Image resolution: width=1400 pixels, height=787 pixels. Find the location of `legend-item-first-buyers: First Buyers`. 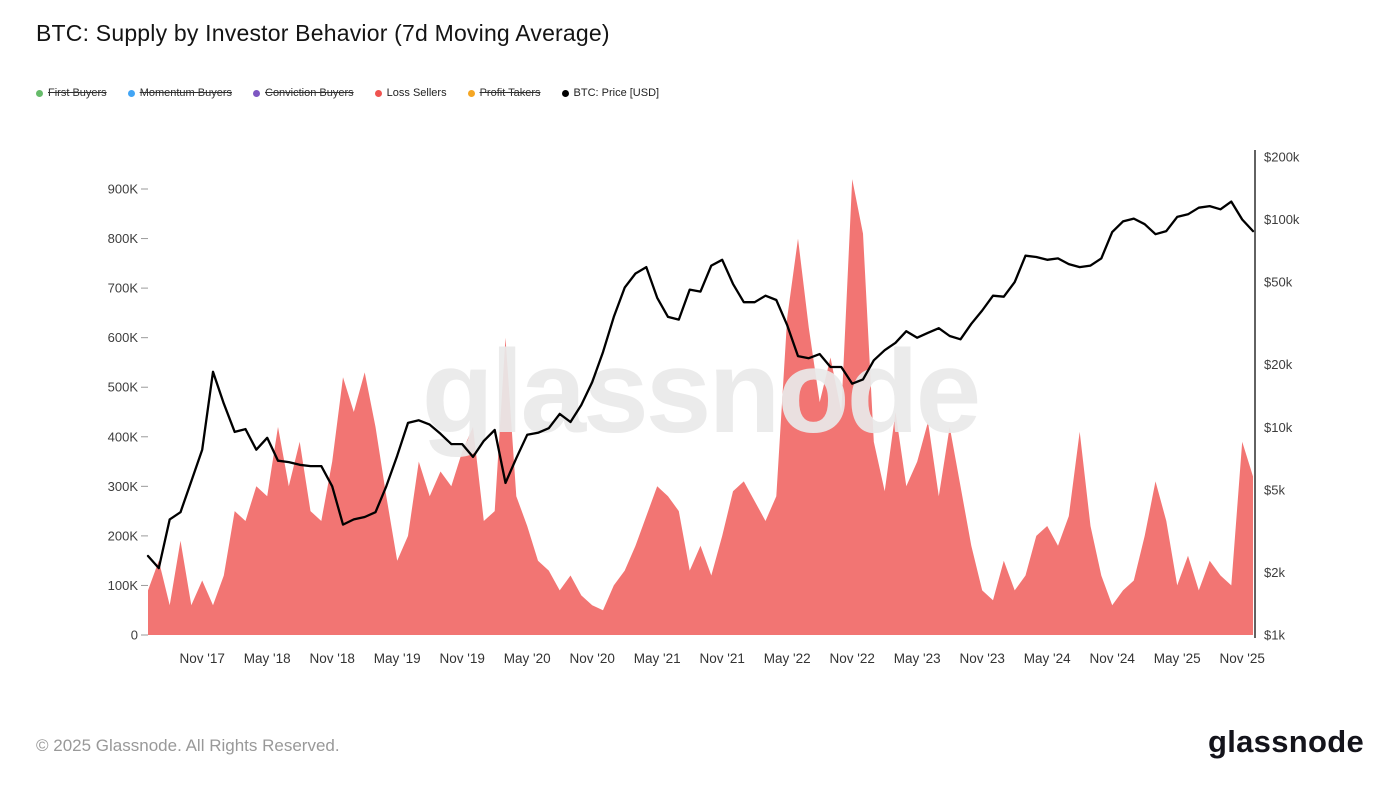

legend-item-first-buyers: First Buyers is located at coordinates (71, 93).